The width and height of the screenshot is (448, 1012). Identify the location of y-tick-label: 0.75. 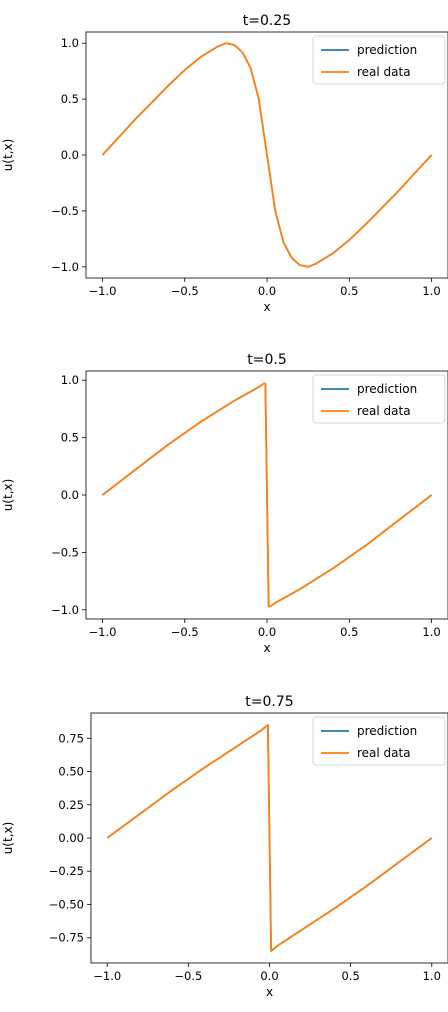
(71, 738).